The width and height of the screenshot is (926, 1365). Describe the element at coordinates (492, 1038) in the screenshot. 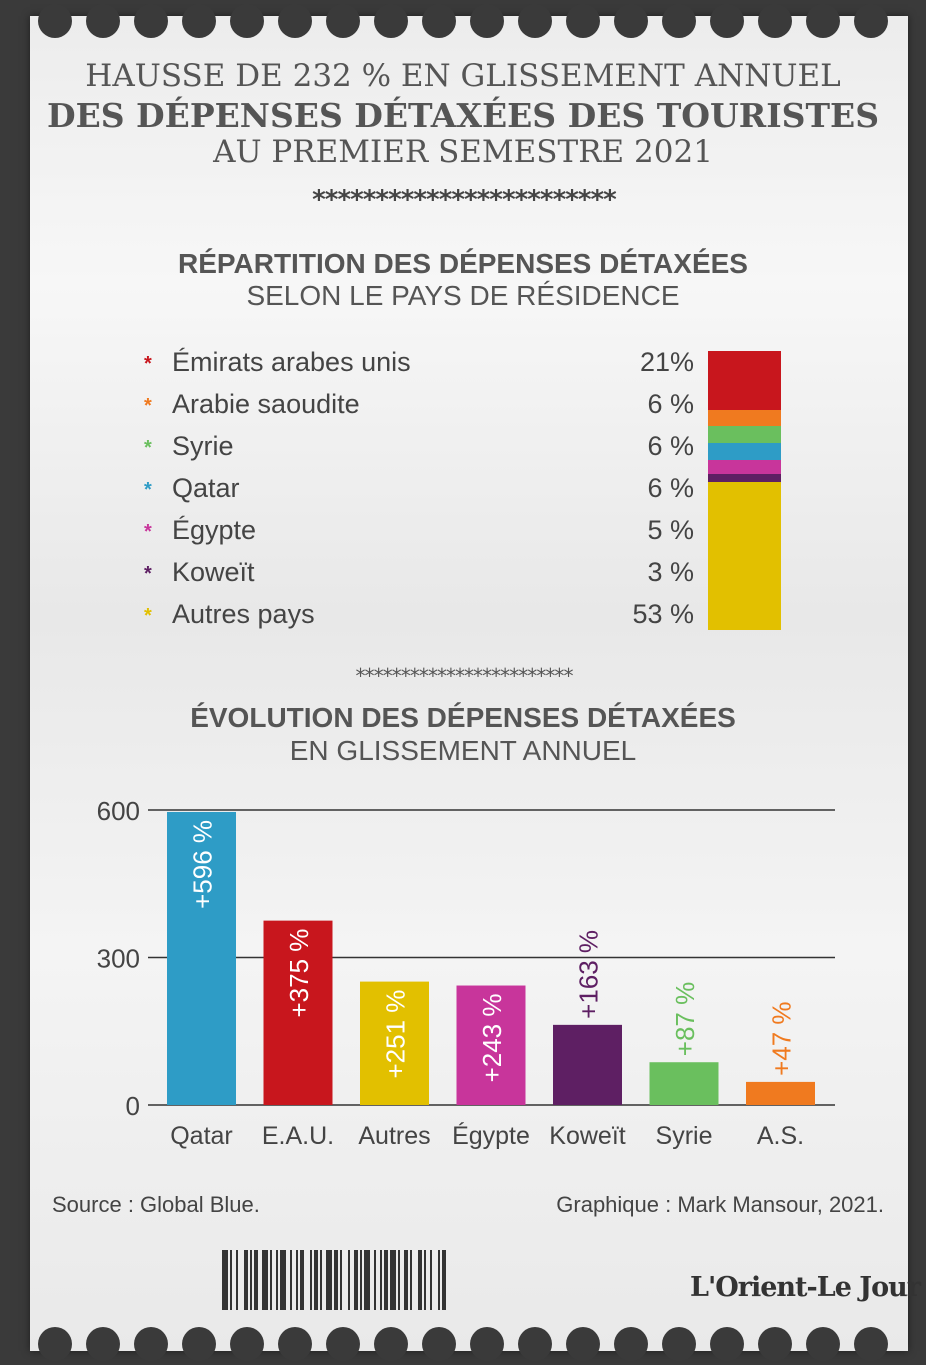

I see `data-label: +243 %` at that location.